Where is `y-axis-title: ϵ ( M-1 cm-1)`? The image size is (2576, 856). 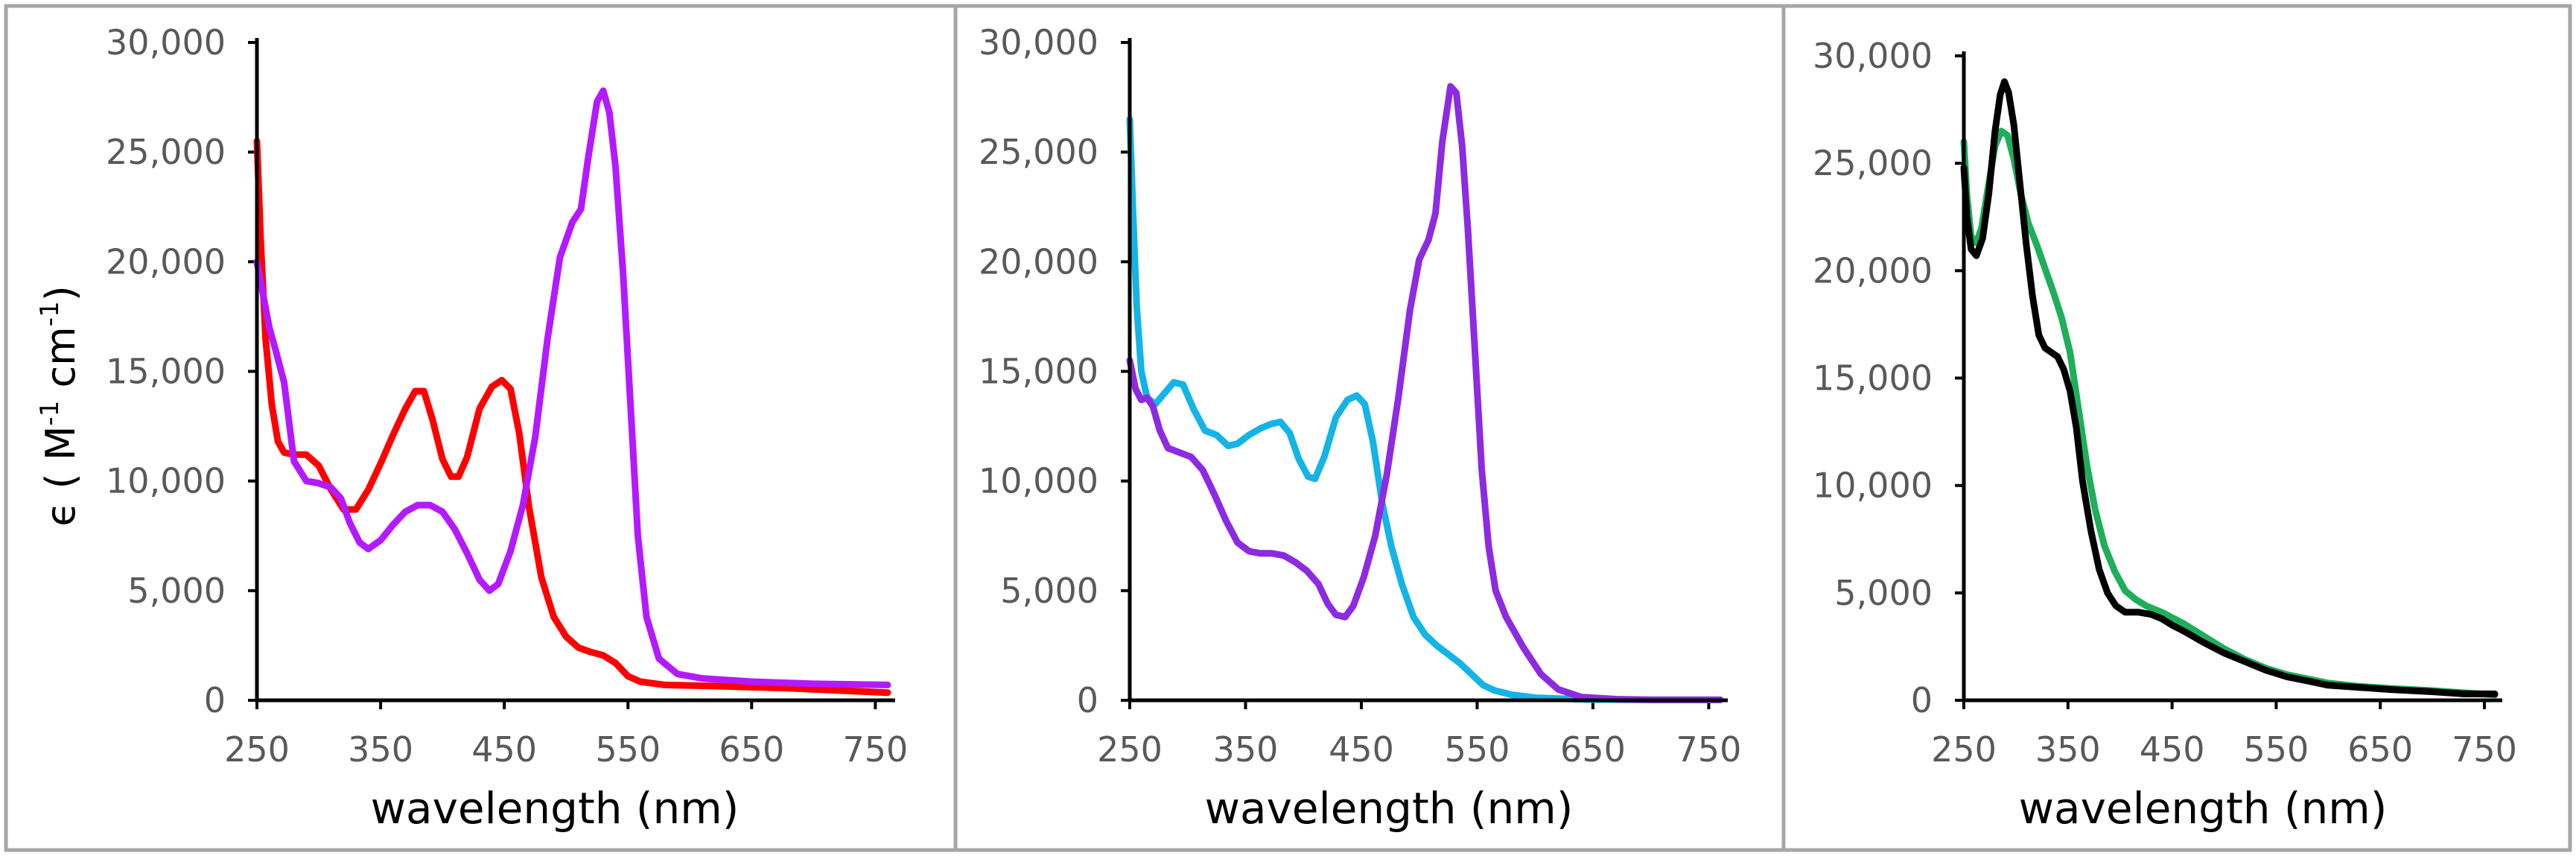 y-axis-title: ϵ ( M-1 cm-1) is located at coordinates (59, 406).